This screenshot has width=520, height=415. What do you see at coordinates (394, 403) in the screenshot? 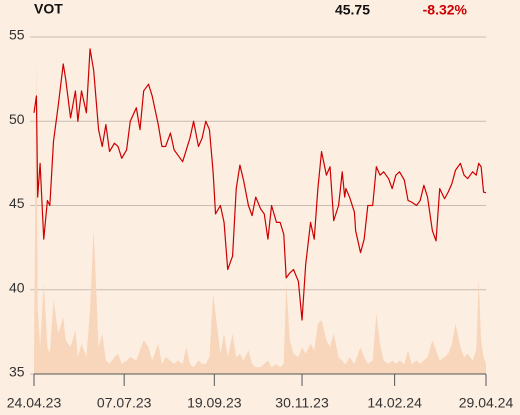
I see `x-tick-label: 14.02.24` at bounding box center [394, 403].